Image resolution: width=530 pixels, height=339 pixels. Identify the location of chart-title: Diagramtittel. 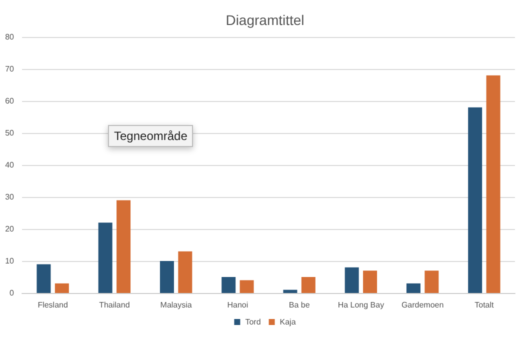
(265, 20).